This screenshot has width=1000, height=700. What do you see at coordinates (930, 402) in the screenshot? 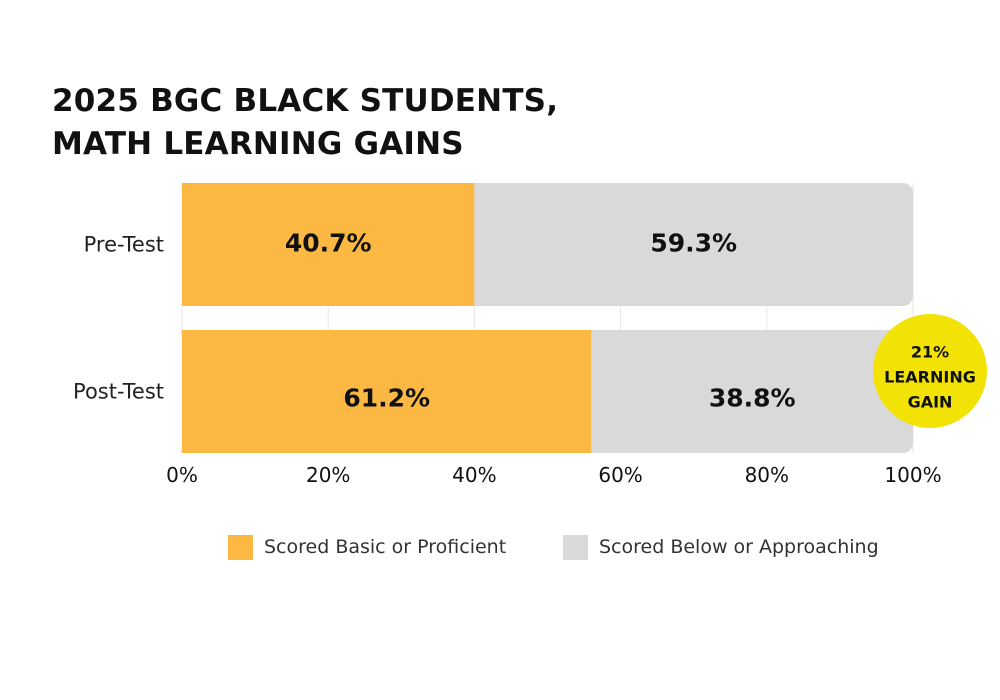
I see `badge-text: GAIN` at bounding box center [930, 402].